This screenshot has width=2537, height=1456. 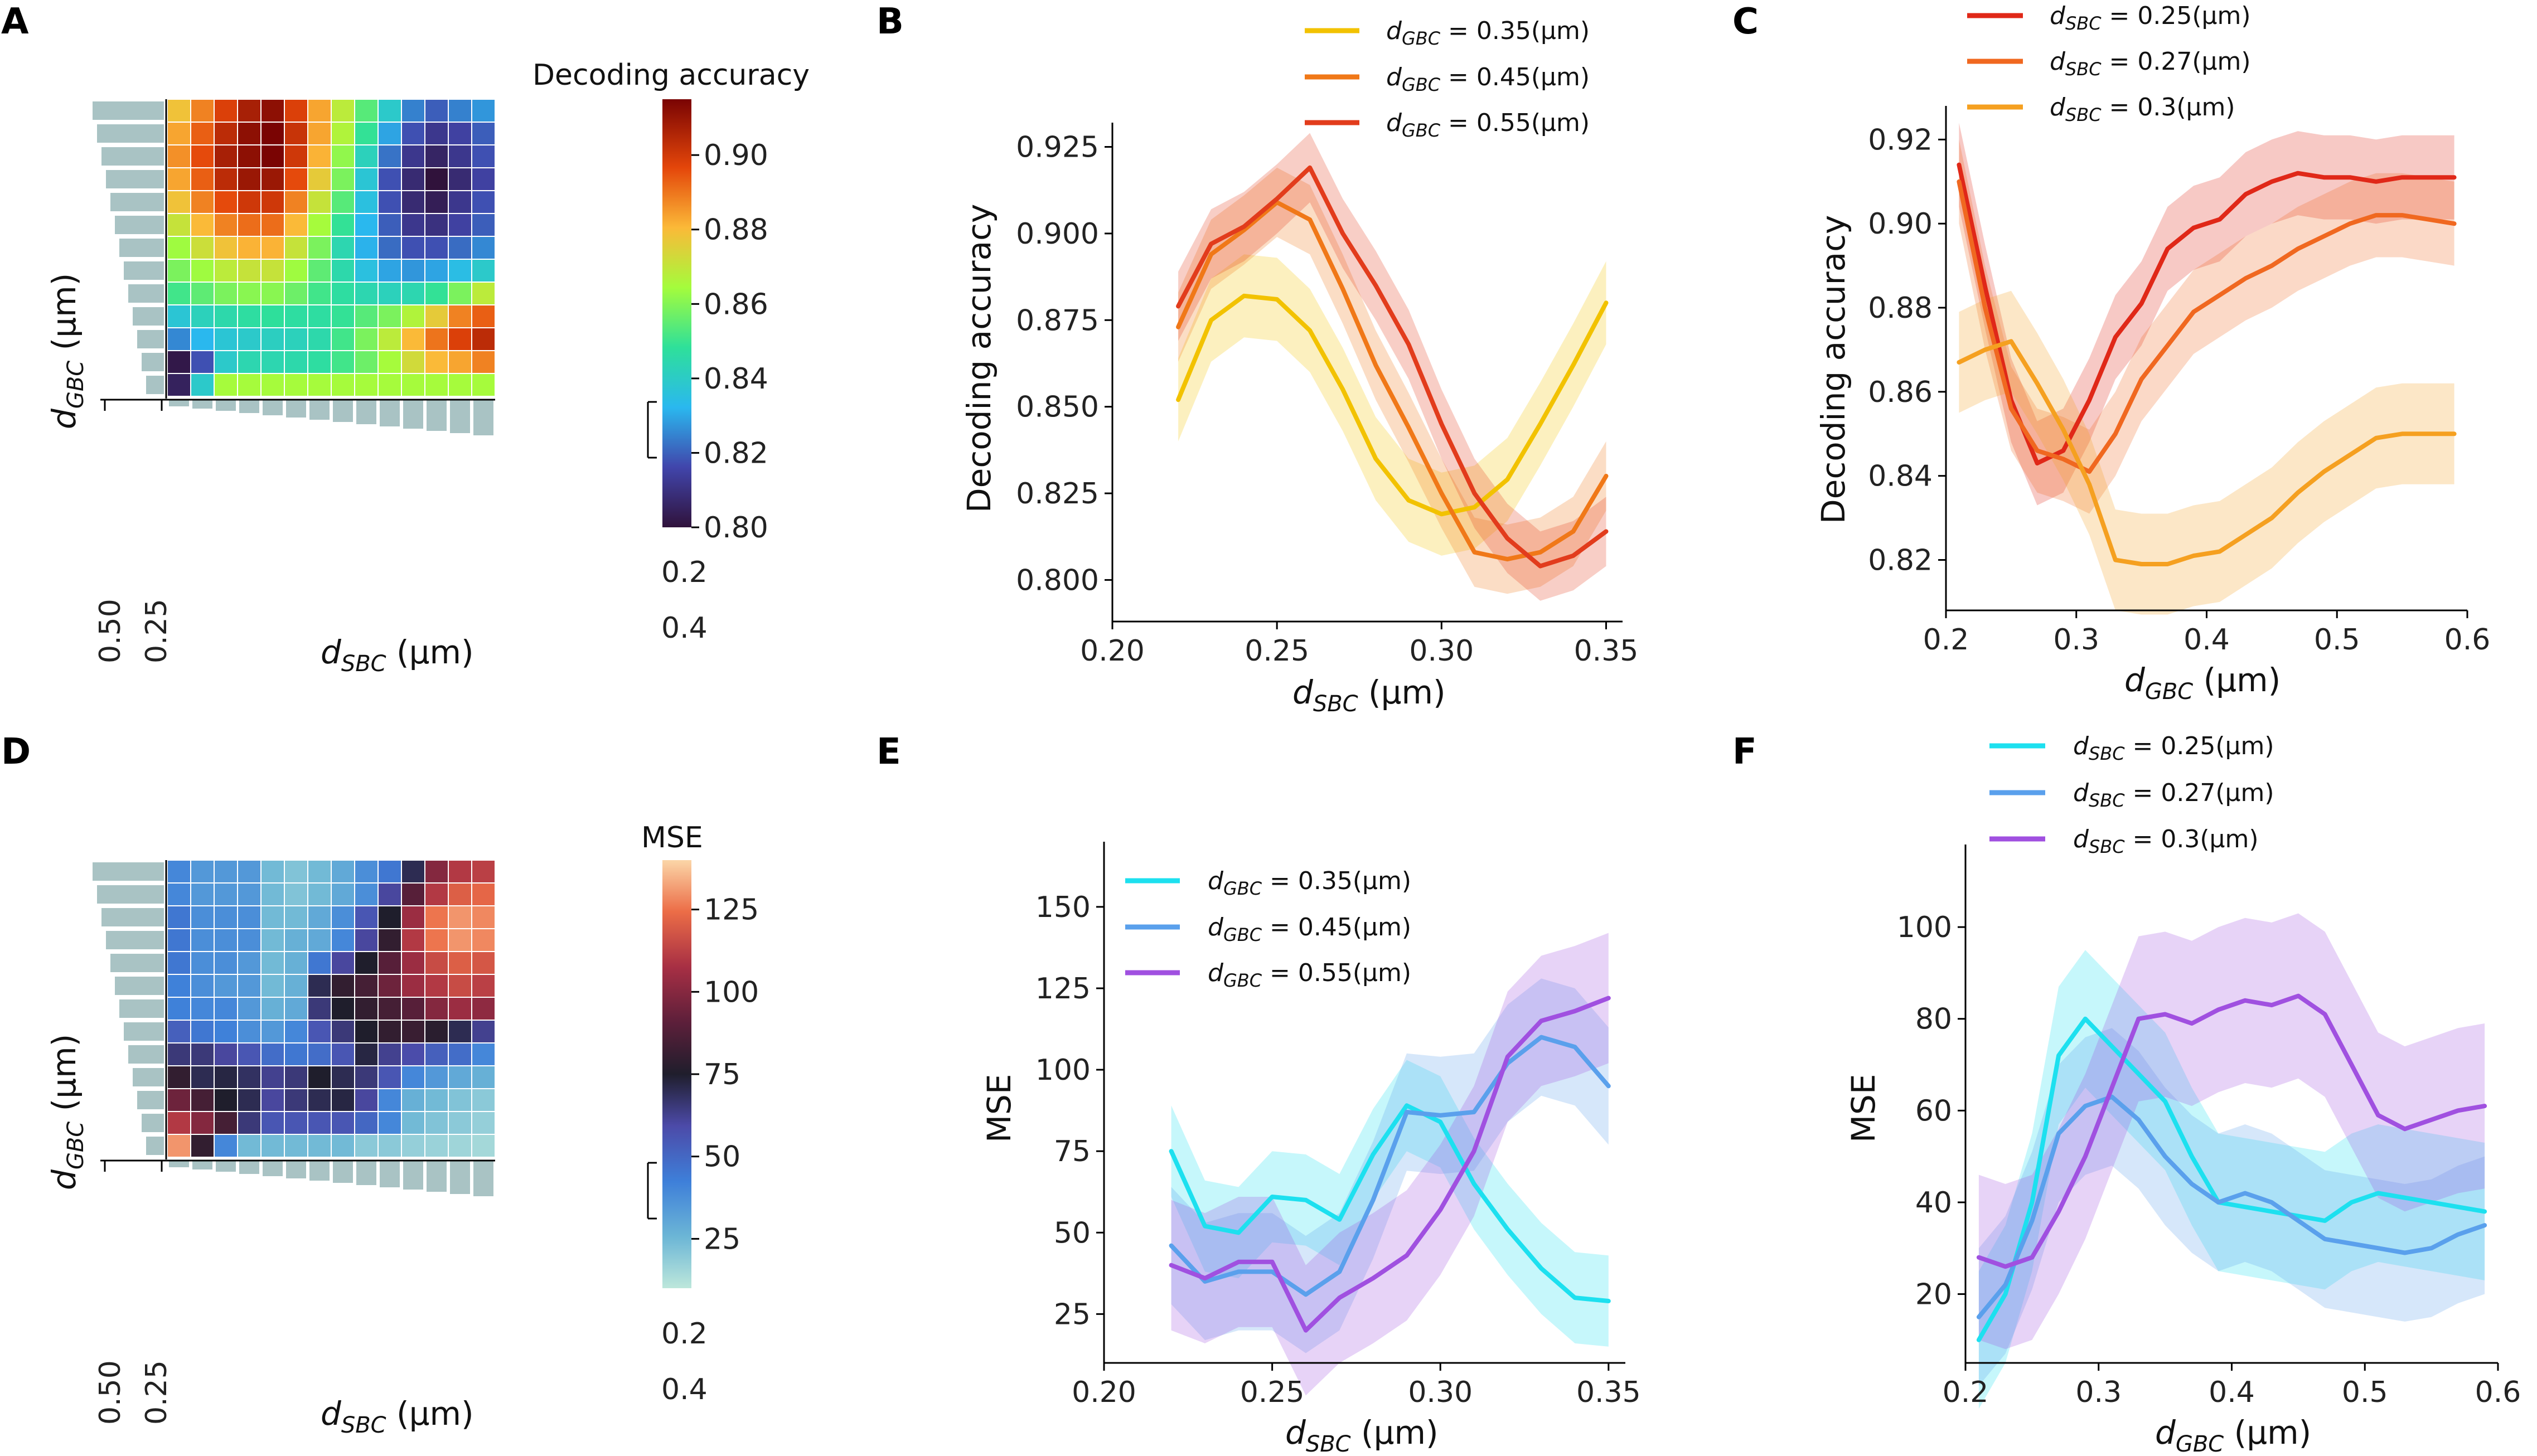 What do you see at coordinates (1900, 560) in the screenshot?
I see `y-tick-label: 0.82` at bounding box center [1900, 560].